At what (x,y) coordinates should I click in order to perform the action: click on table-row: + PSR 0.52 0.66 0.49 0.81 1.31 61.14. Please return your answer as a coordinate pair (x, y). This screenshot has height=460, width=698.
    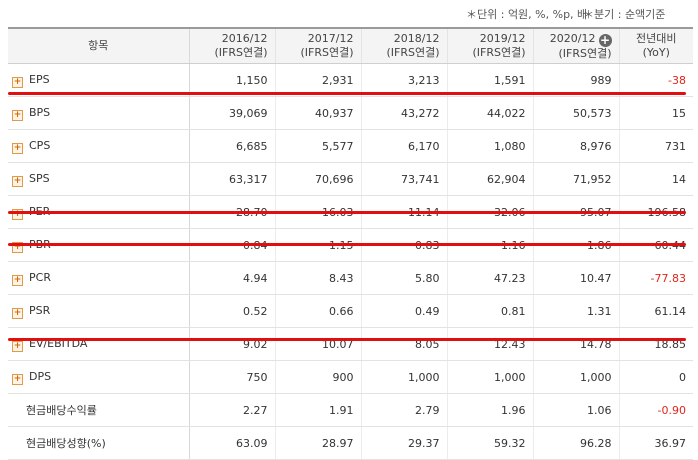
    Looking at the image, I should click on (350, 311).